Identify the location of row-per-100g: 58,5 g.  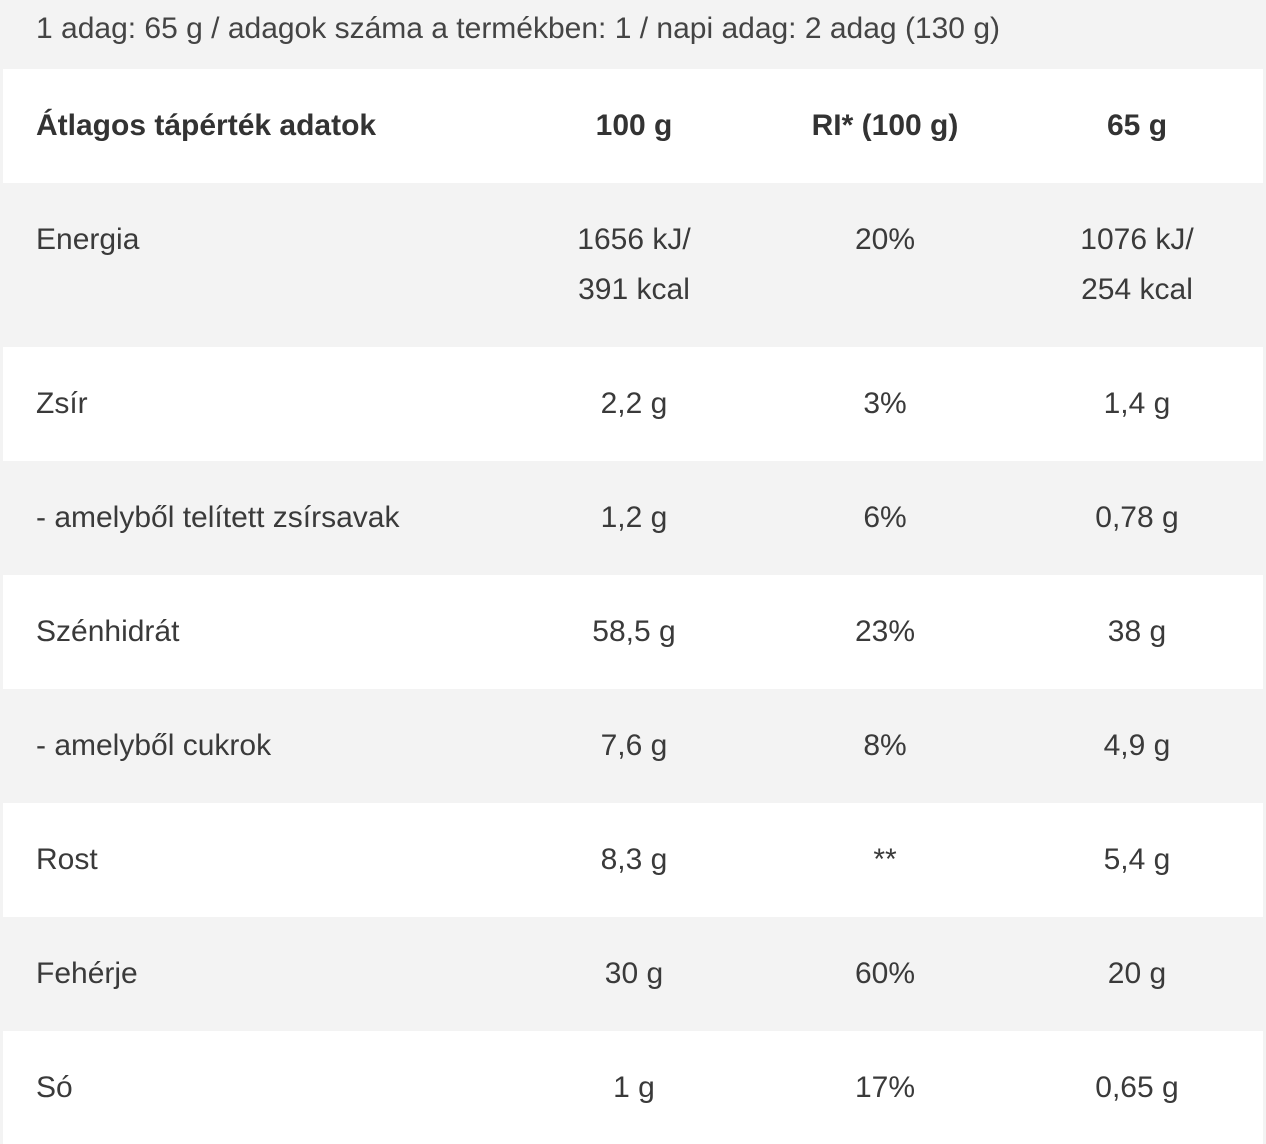
(634, 631).